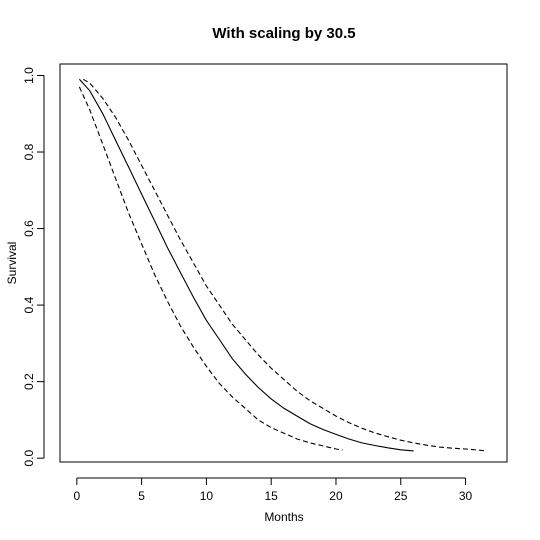  I want to click on x-tick-label: 30, so click(466, 496).